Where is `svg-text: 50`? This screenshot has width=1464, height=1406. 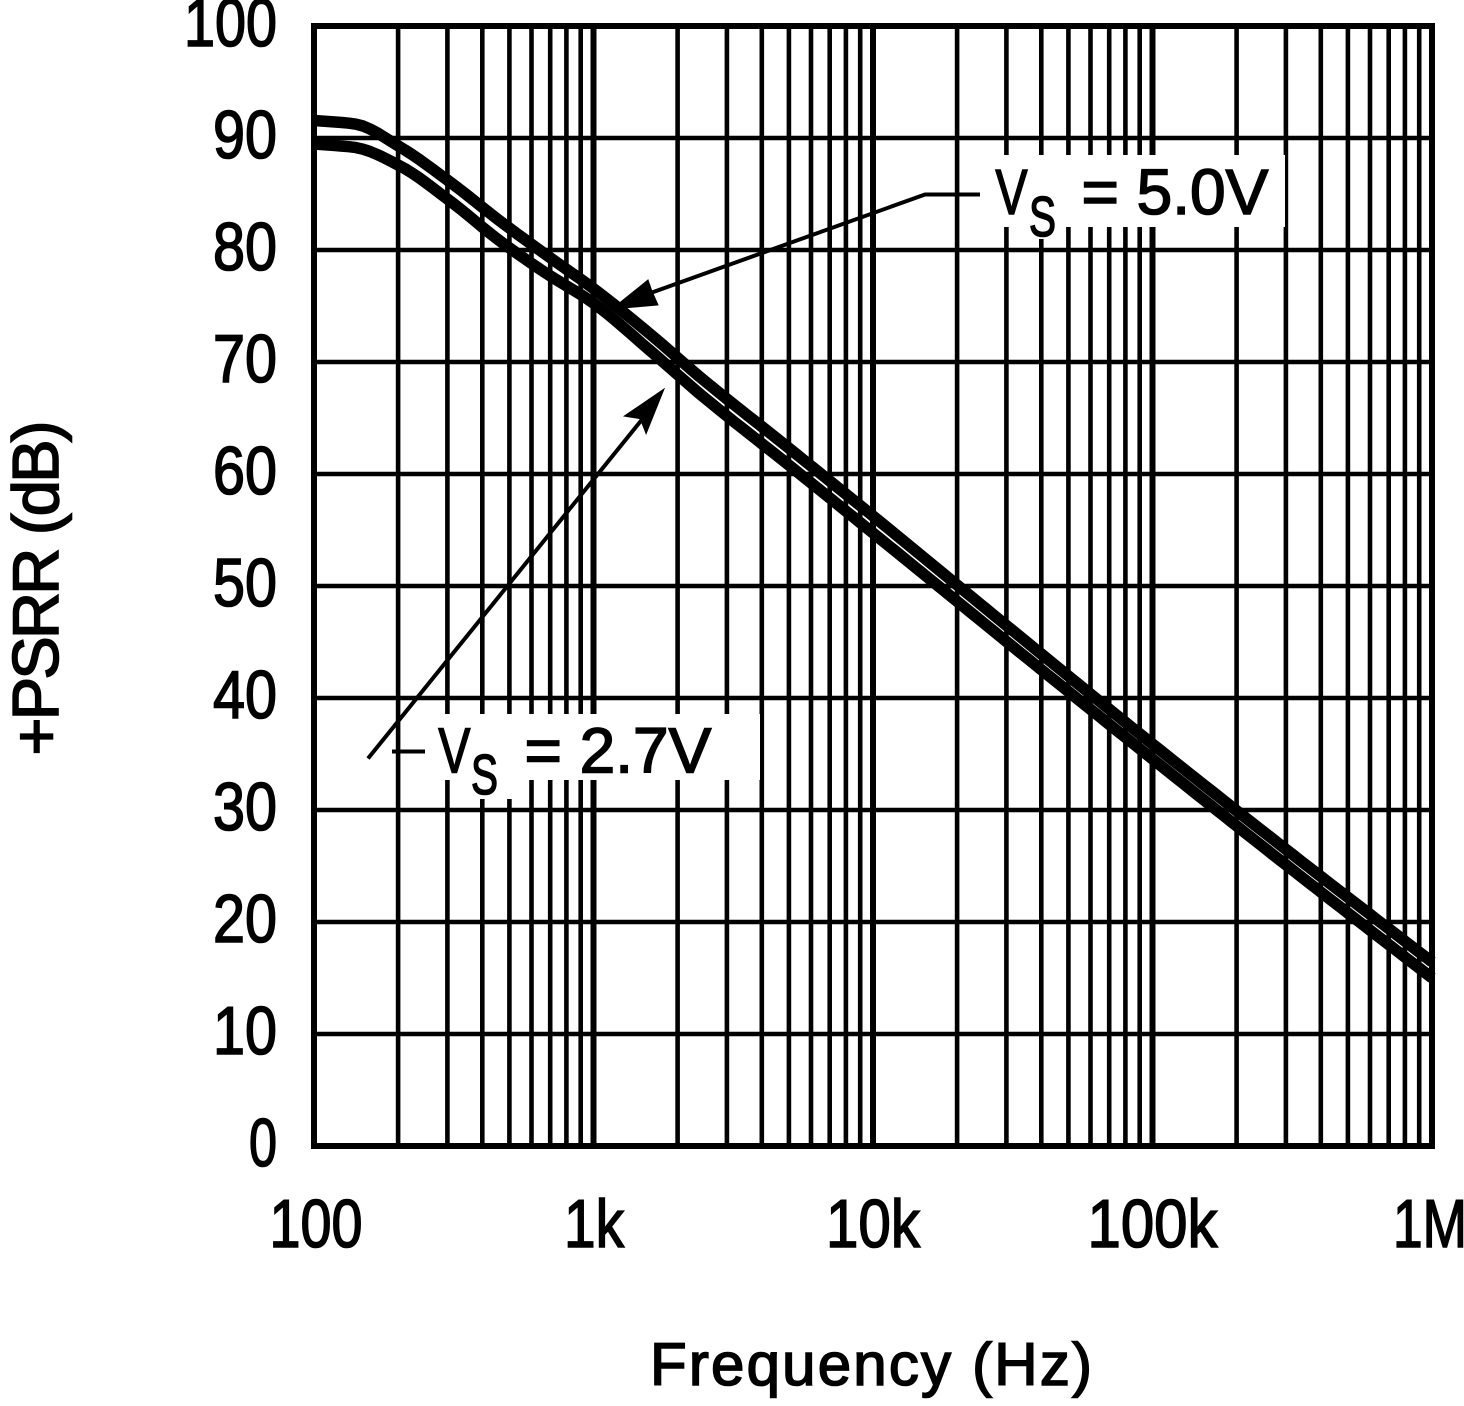
svg-text: 50 is located at coordinates (245, 583).